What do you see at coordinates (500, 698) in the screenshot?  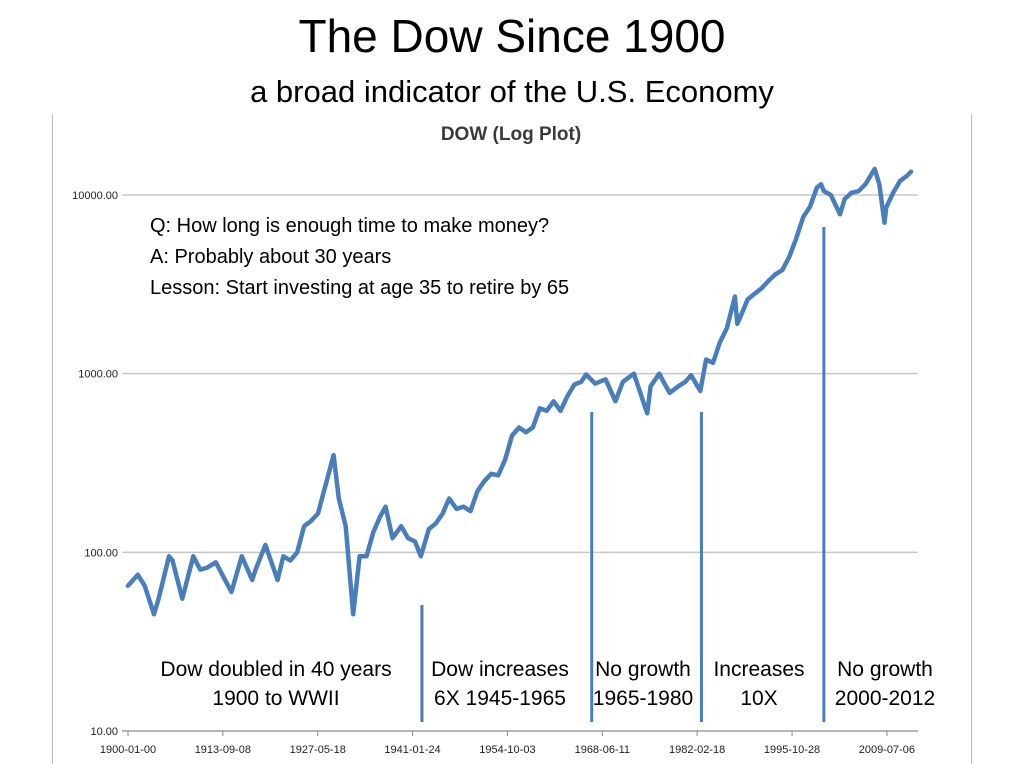 I see `period-label-line: 6X 1945-1965` at bounding box center [500, 698].